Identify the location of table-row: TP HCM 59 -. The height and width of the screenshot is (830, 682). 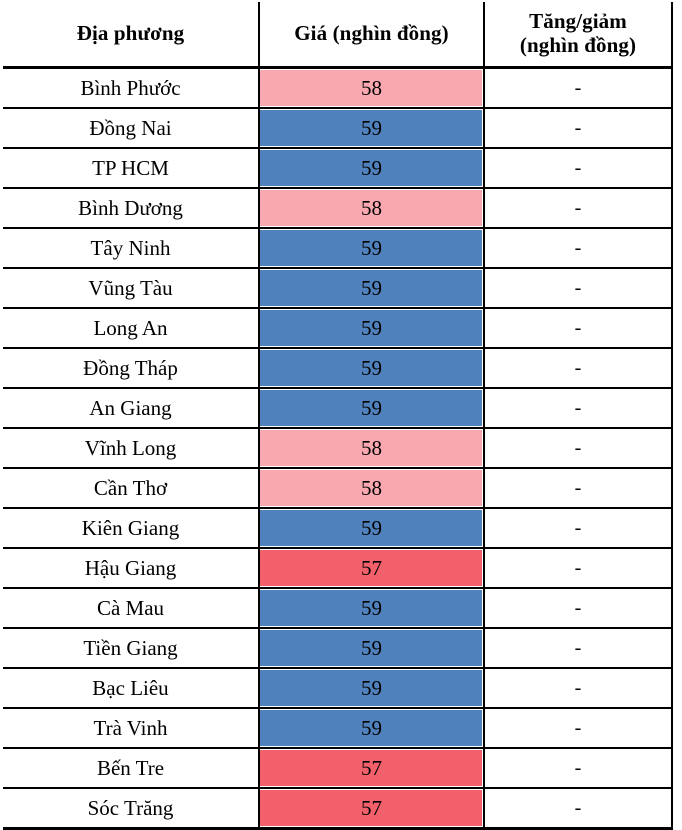
(338, 168).